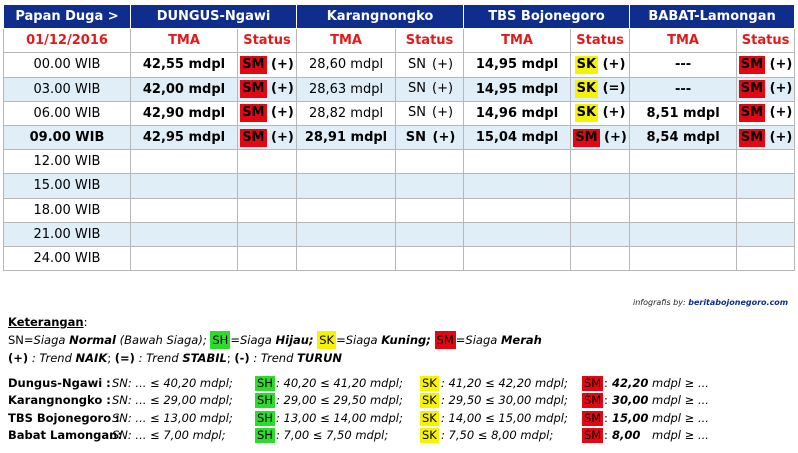  What do you see at coordinates (46, 322) in the screenshot?
I see `legend-title: Keterangan` at bounding box center [46, 322].